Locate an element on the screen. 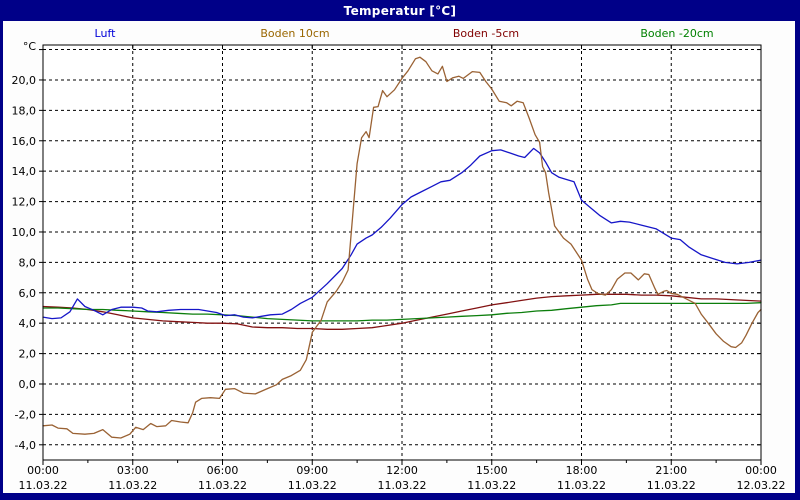  svg-text: 2,0 is located at coordinates (28, 354).